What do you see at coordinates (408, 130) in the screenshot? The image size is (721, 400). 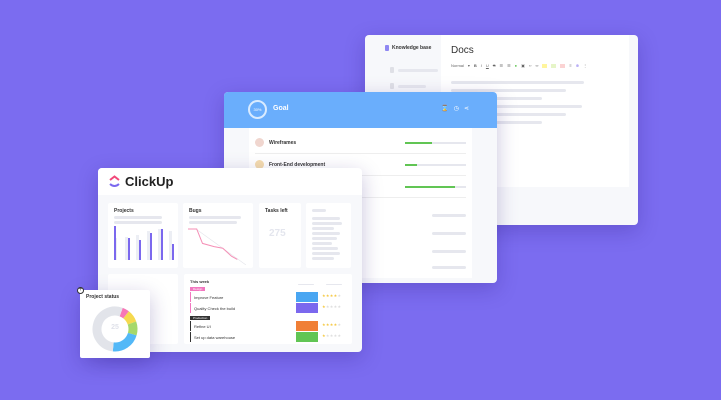 I see `docs-sidebar: Knowledge base` at bounding box center [408, 130].